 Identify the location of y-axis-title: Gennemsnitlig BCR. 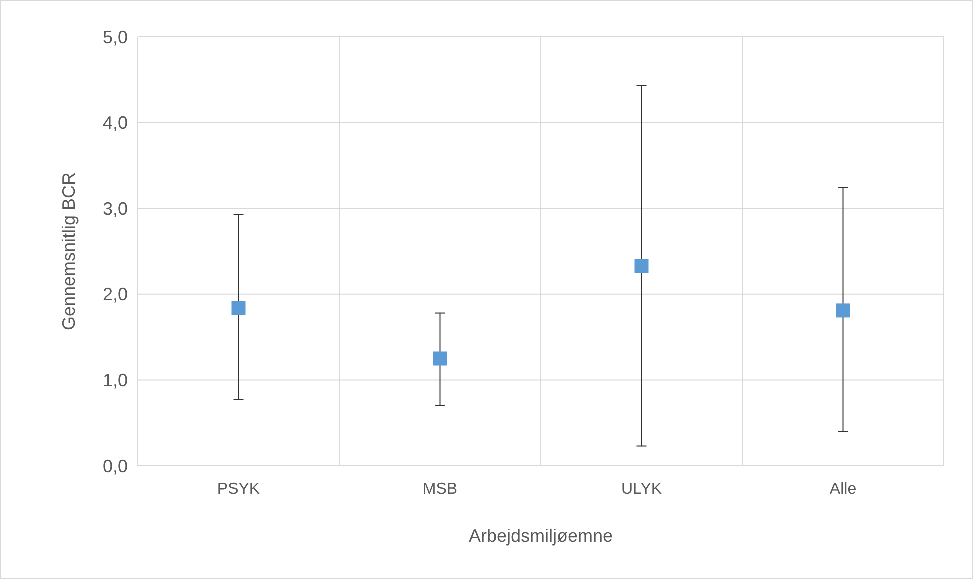
(69, 251).